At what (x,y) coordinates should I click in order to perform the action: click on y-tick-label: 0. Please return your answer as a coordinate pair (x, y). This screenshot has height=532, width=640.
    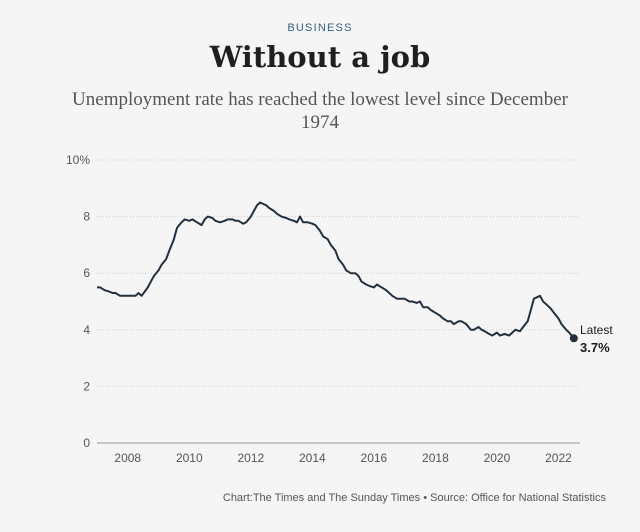
    Looking at the image, I should click on (86, 443).